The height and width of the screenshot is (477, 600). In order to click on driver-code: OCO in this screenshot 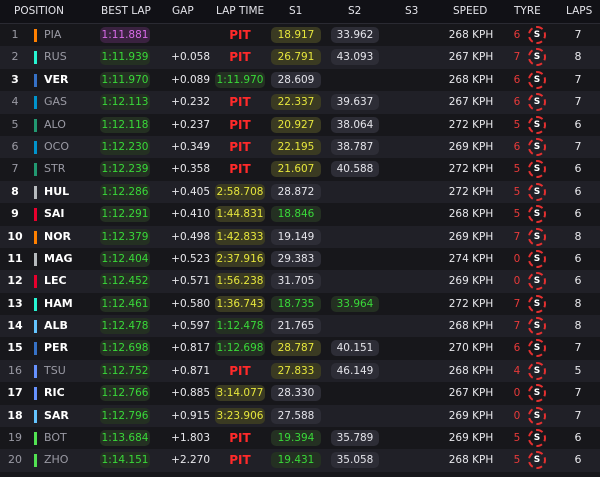, I will do `click(56, 146)`.